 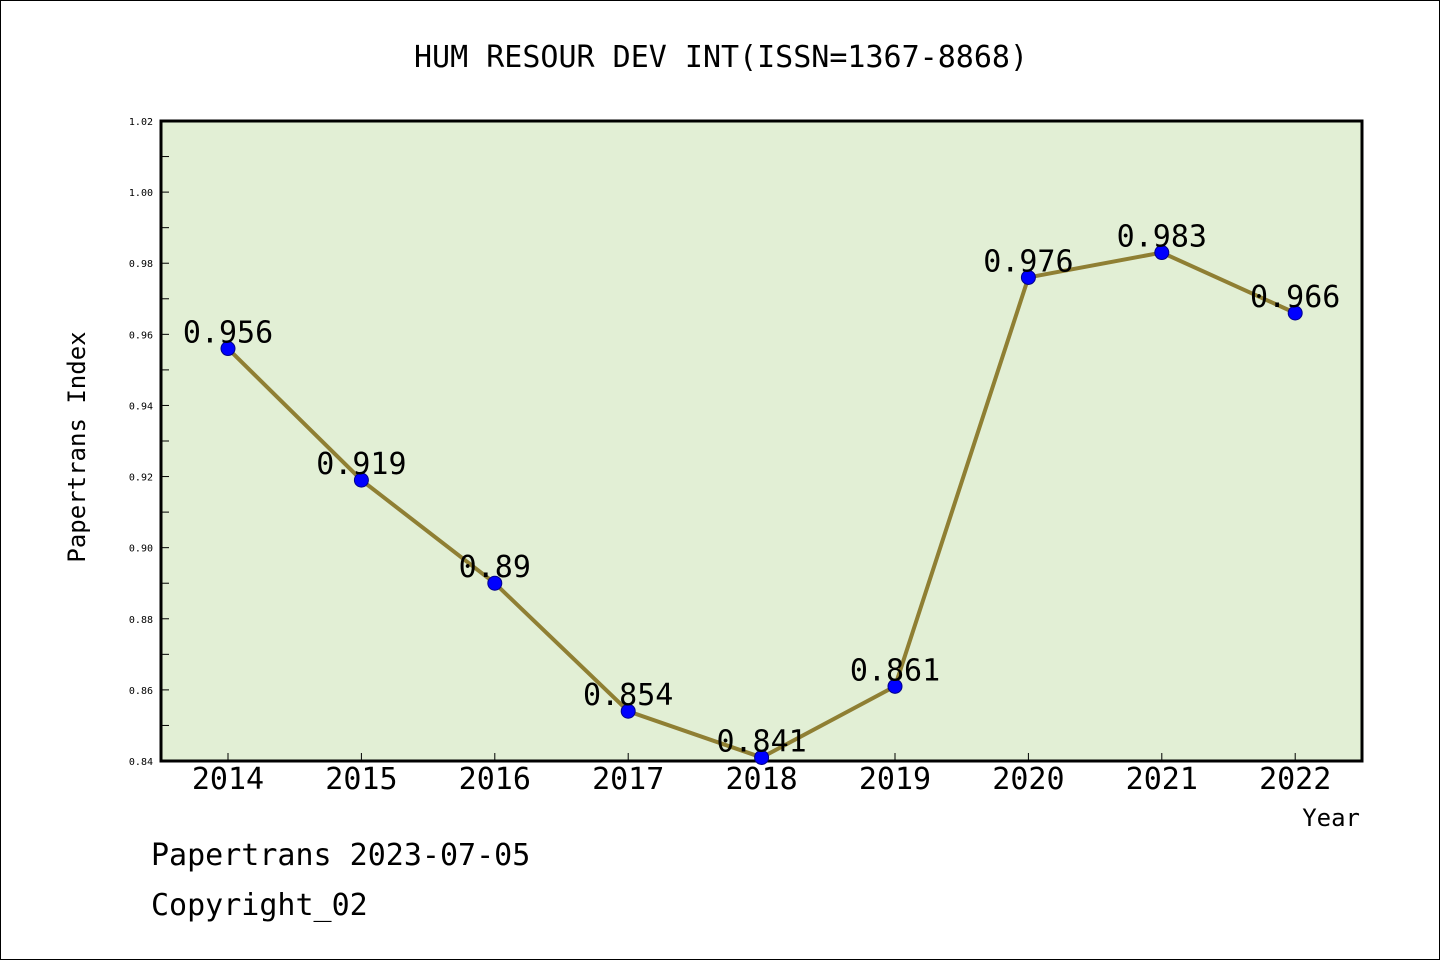 I want to click on x-tick-label: 2015, so click(x=361, y=779).